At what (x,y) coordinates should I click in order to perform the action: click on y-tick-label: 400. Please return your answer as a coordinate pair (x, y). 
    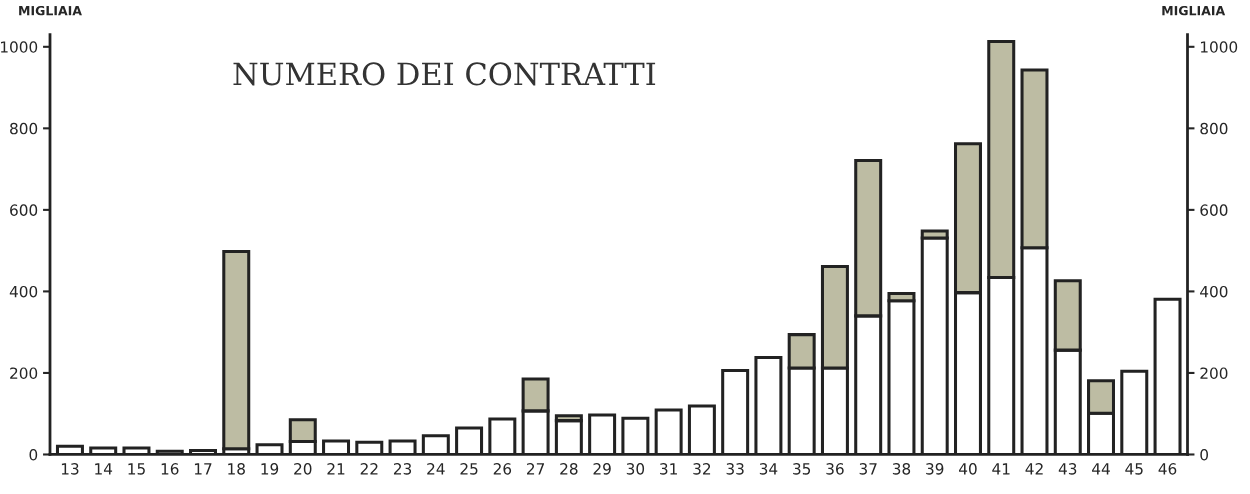
    Looking at the image, I should click on (23, 291).